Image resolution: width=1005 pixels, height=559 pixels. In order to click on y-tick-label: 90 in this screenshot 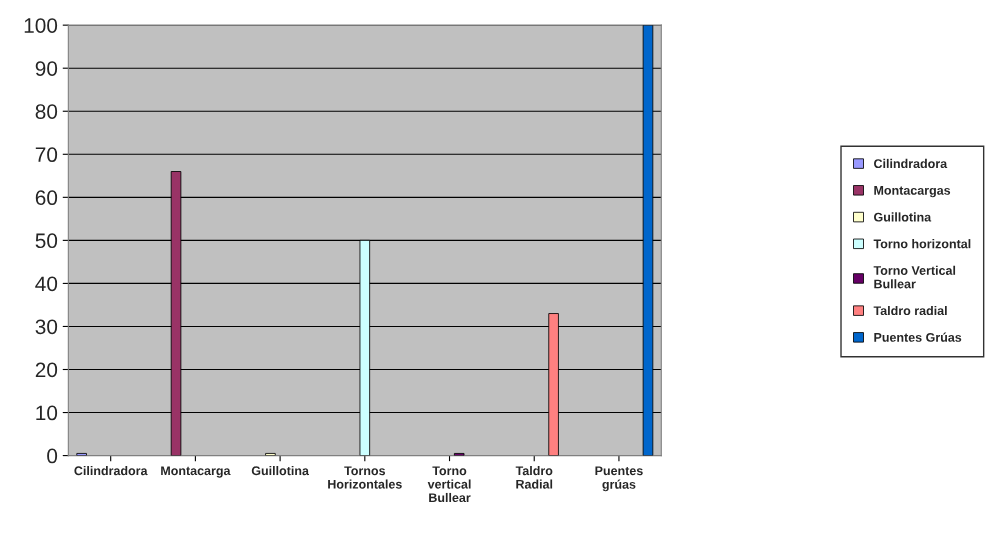, I will do `click(46, 68)`.